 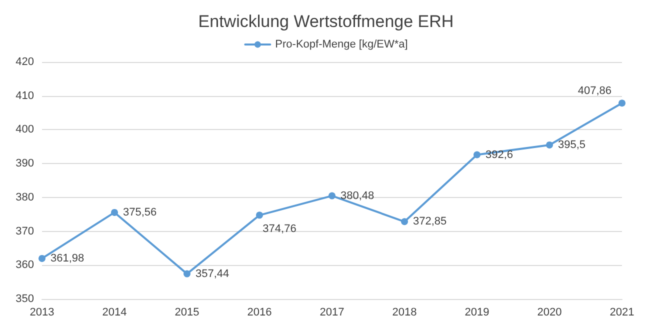 I want to click on x-tick-label: 2017, so click(x=332, y=312).